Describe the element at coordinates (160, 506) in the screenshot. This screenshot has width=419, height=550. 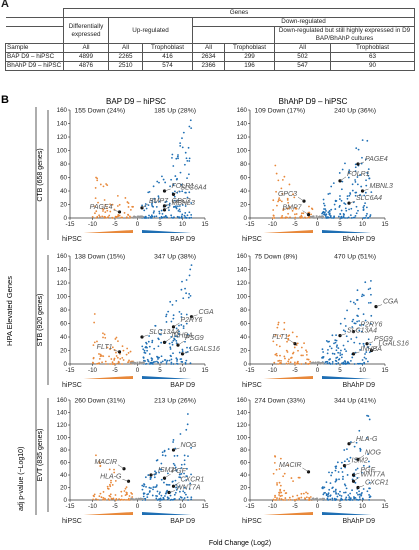
I see `x-tick-label: 5` at that location.